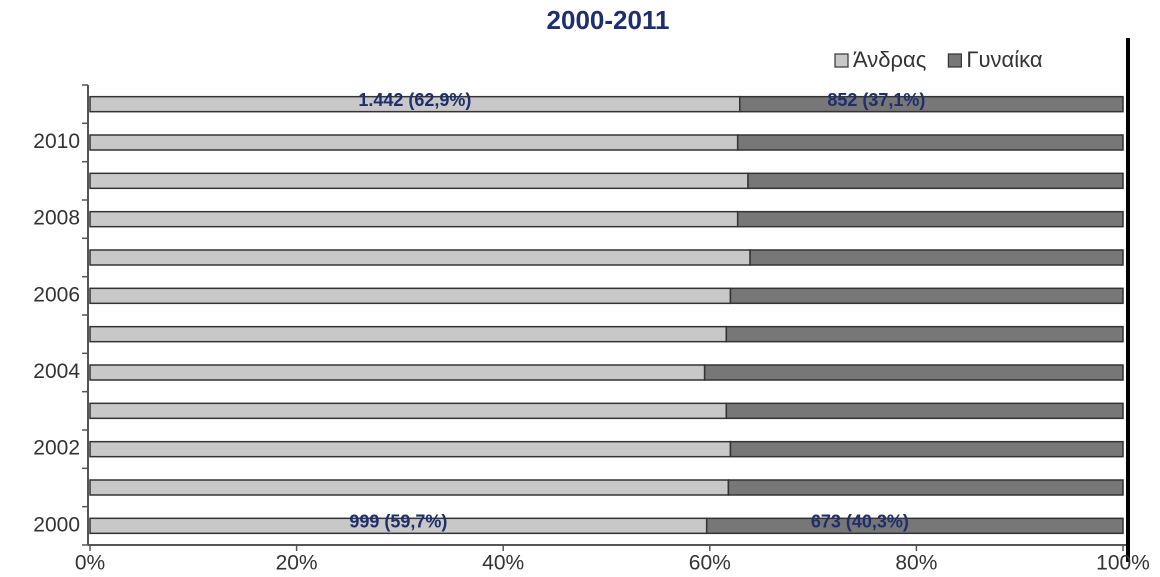 Image resolution: width=1160 pixels, height=577 pixels. I want to click on chart-title: 2000-2011, so click(608, 20).